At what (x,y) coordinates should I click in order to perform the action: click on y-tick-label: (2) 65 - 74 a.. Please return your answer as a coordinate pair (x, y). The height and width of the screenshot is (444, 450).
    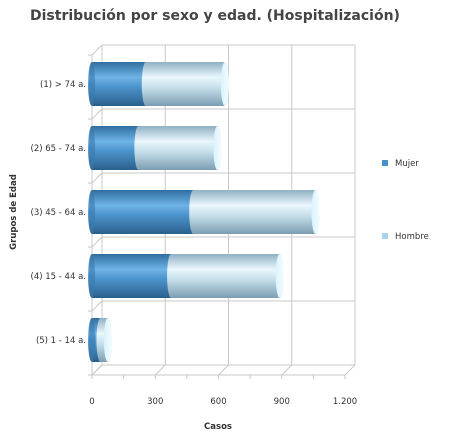
    Looking at the image, I should click on (58, 149).